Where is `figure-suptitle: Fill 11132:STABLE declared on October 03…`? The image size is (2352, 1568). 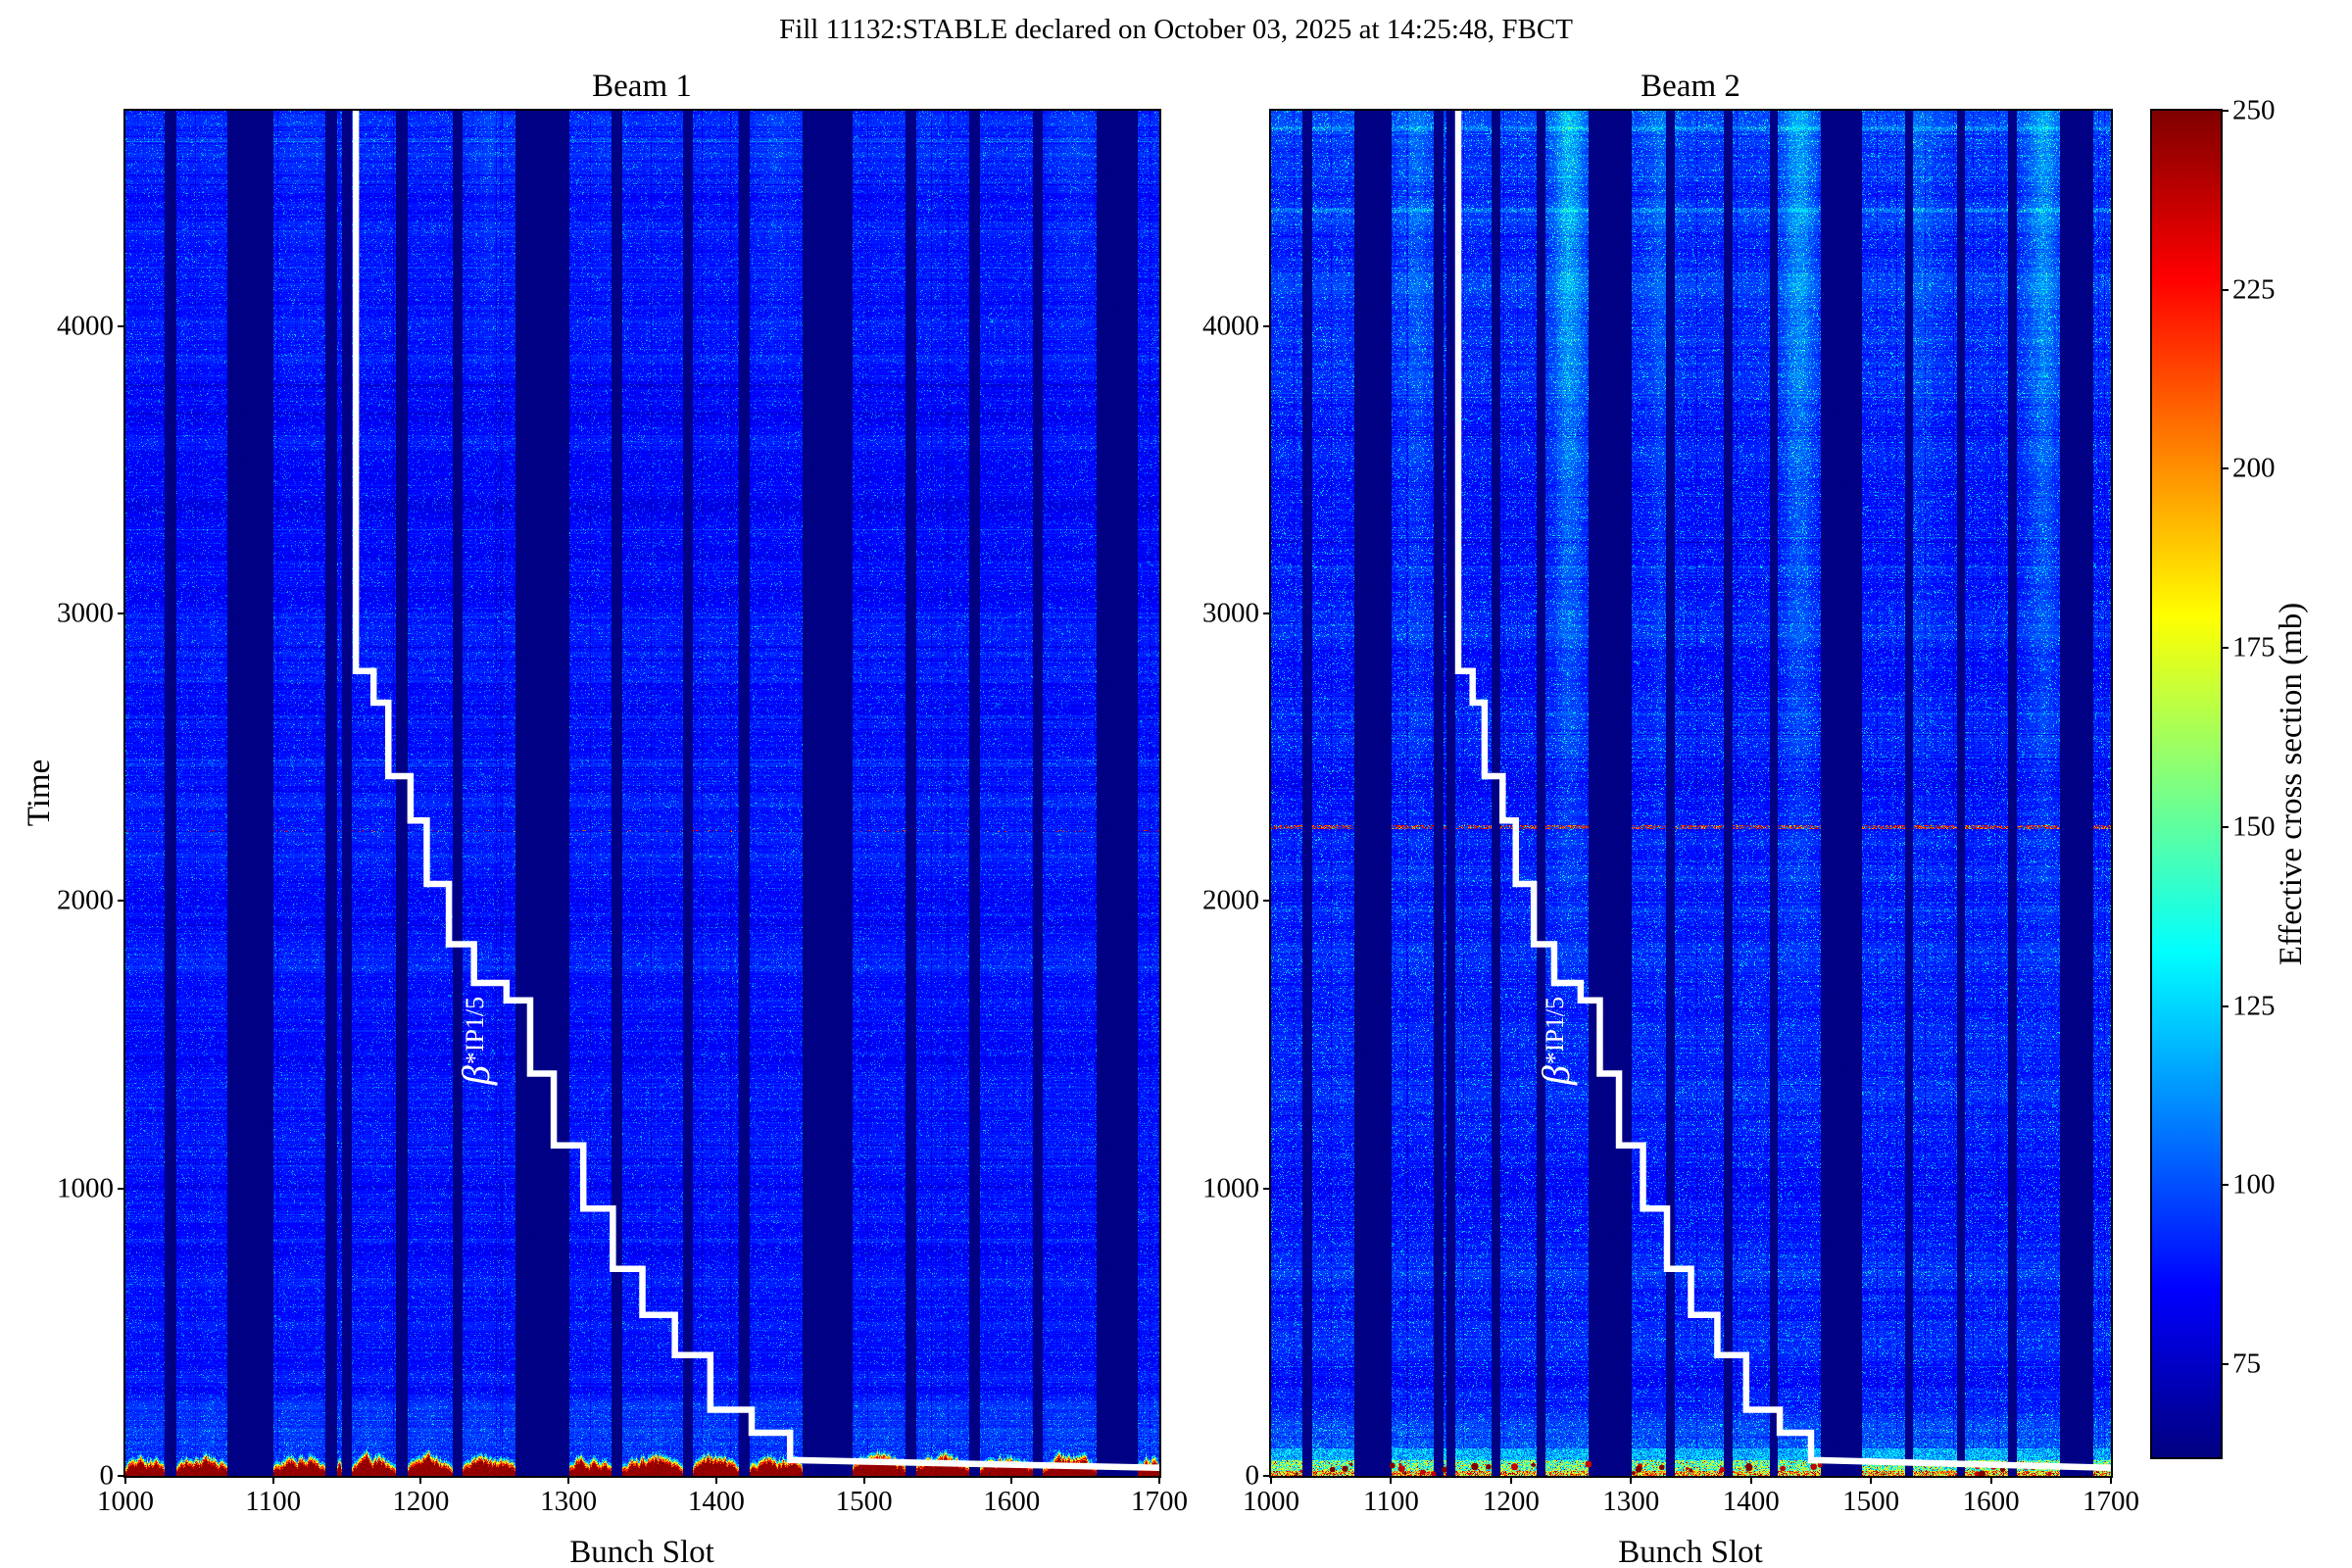 figure-suptitle: Fill 11132:STABLE declared on October 03… is located at coordinates (1176, 29).